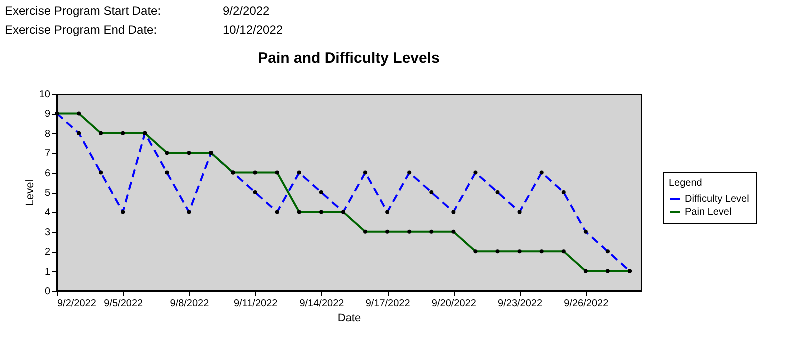 Image resolution: width=801 pixels, height=337 pixels. Describe the element at coordinates (685, 183) in the screenshot. I see `legend-title: Legend` at that location.